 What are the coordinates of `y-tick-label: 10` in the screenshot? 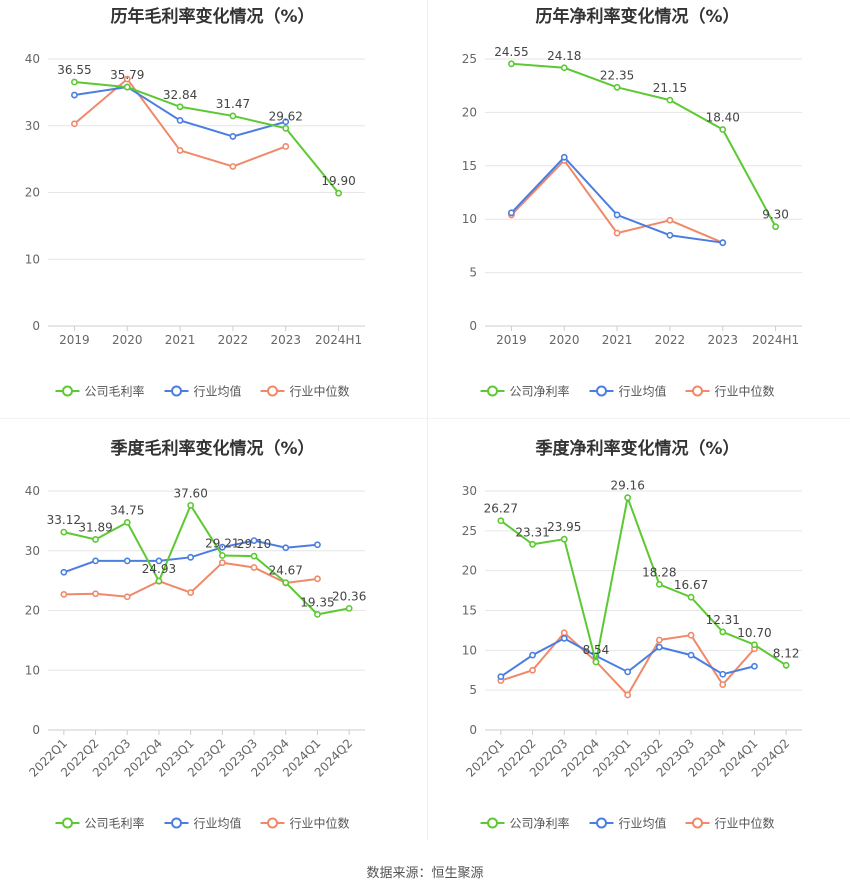 It's located at (32, 259).